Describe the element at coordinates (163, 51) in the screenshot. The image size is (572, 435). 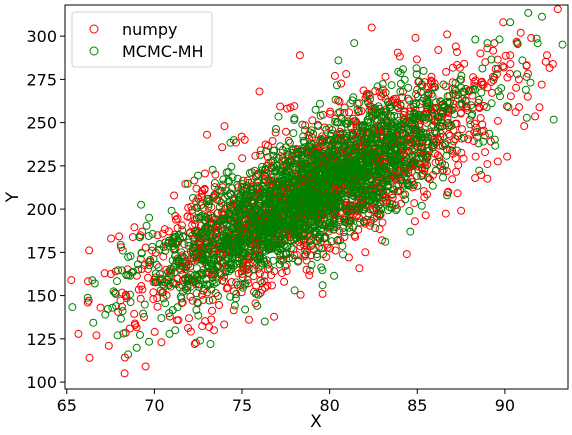
I see `legend-label-mcmc-mh: MCMC-MH` at that location.